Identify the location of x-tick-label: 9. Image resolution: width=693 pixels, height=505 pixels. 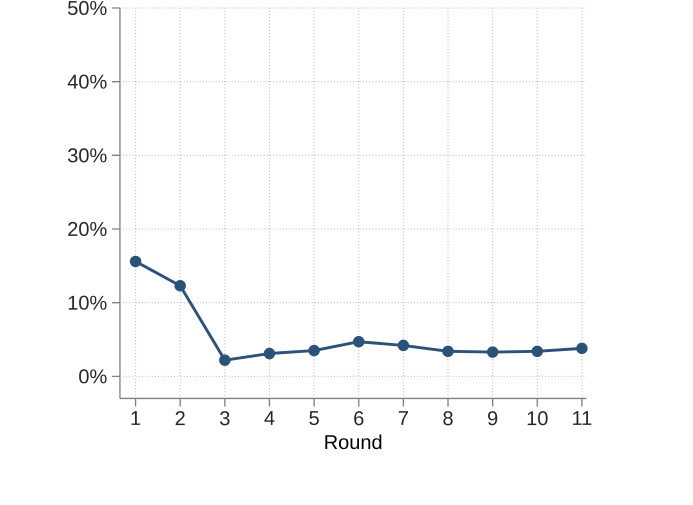
(493, 418).